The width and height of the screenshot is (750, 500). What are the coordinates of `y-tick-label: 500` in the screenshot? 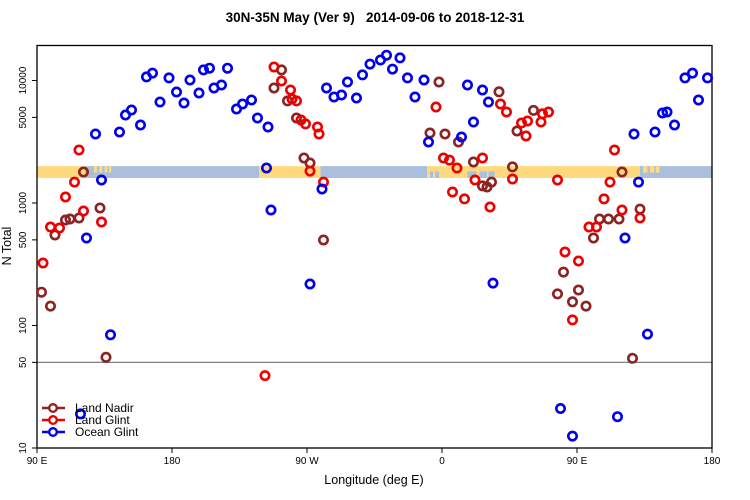 It's located at (23, 239).